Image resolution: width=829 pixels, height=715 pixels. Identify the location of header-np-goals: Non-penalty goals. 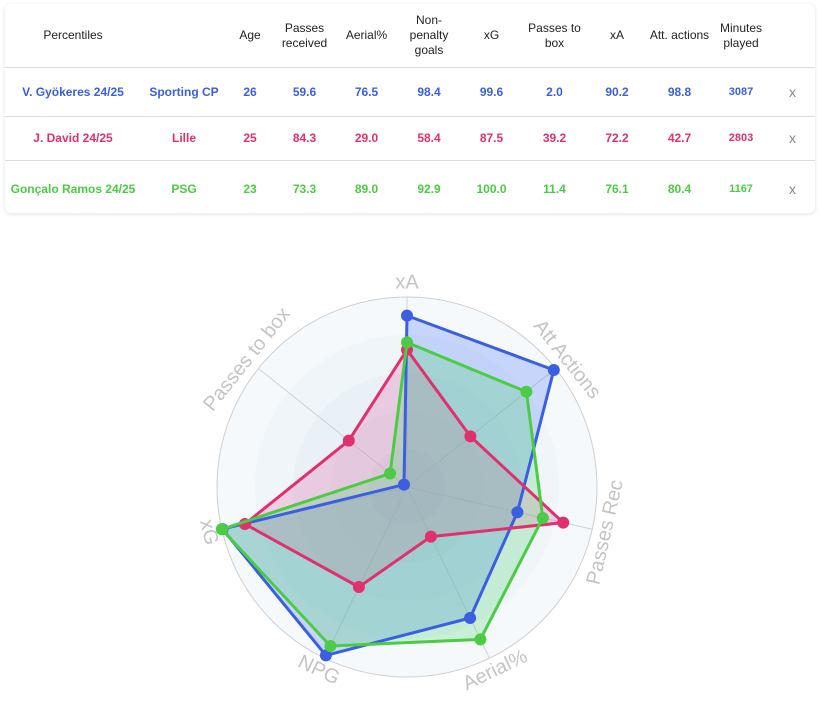
(429, 35).